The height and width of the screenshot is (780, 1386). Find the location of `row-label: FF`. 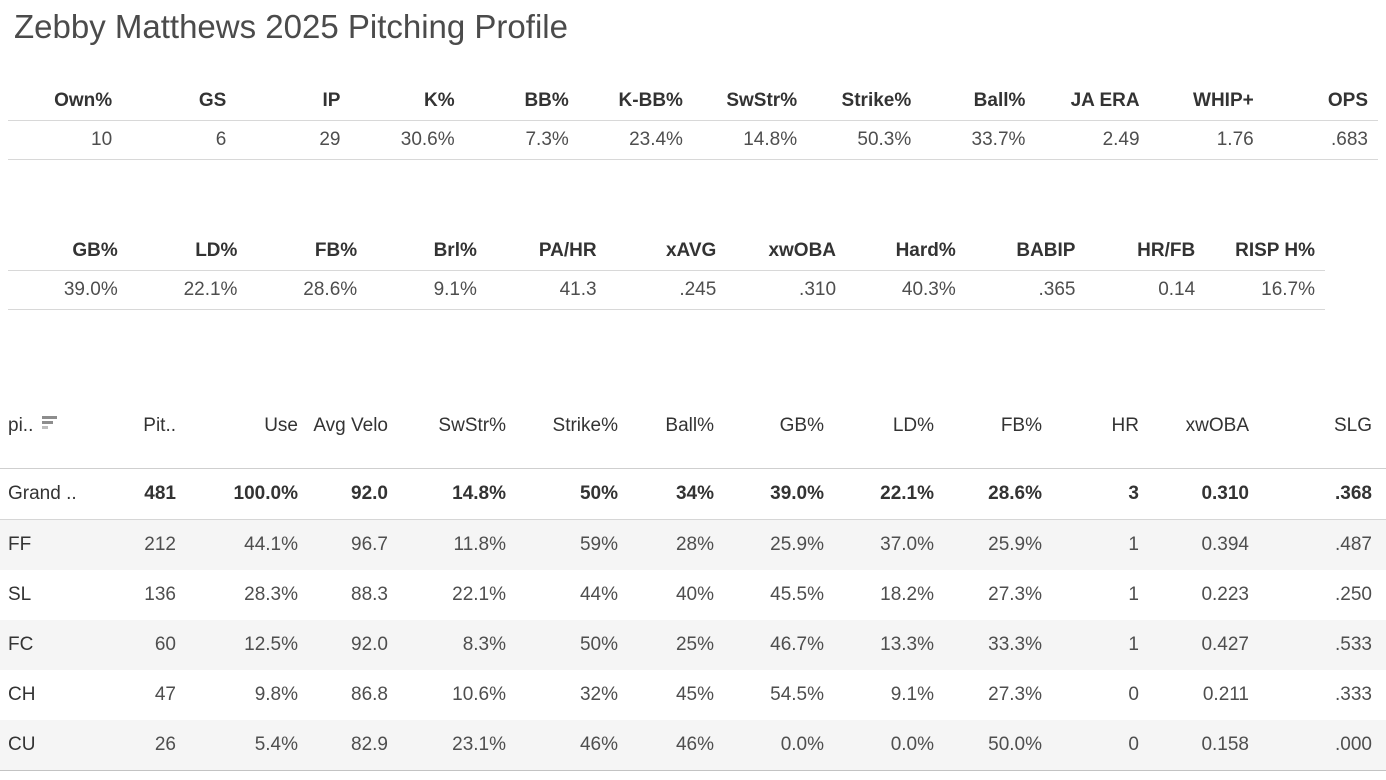

row-label: FF is located at coordinates (20, 544).